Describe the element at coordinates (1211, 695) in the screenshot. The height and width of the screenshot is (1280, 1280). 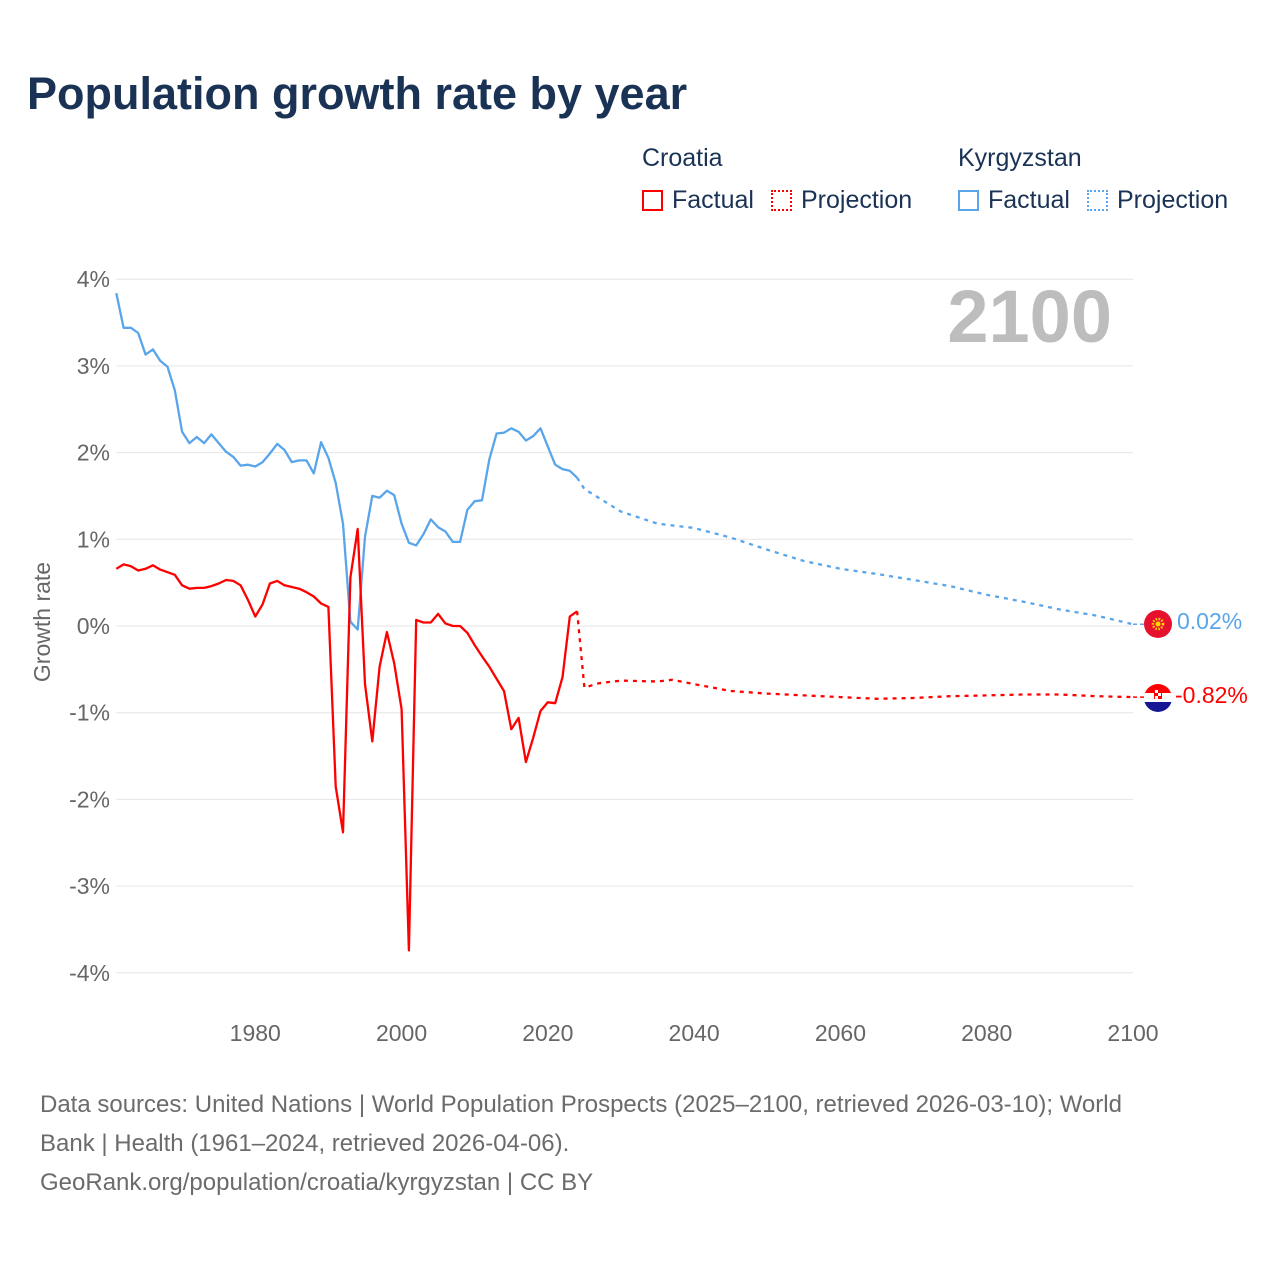
I see `croatia-end-label: -0.82%` at that location.